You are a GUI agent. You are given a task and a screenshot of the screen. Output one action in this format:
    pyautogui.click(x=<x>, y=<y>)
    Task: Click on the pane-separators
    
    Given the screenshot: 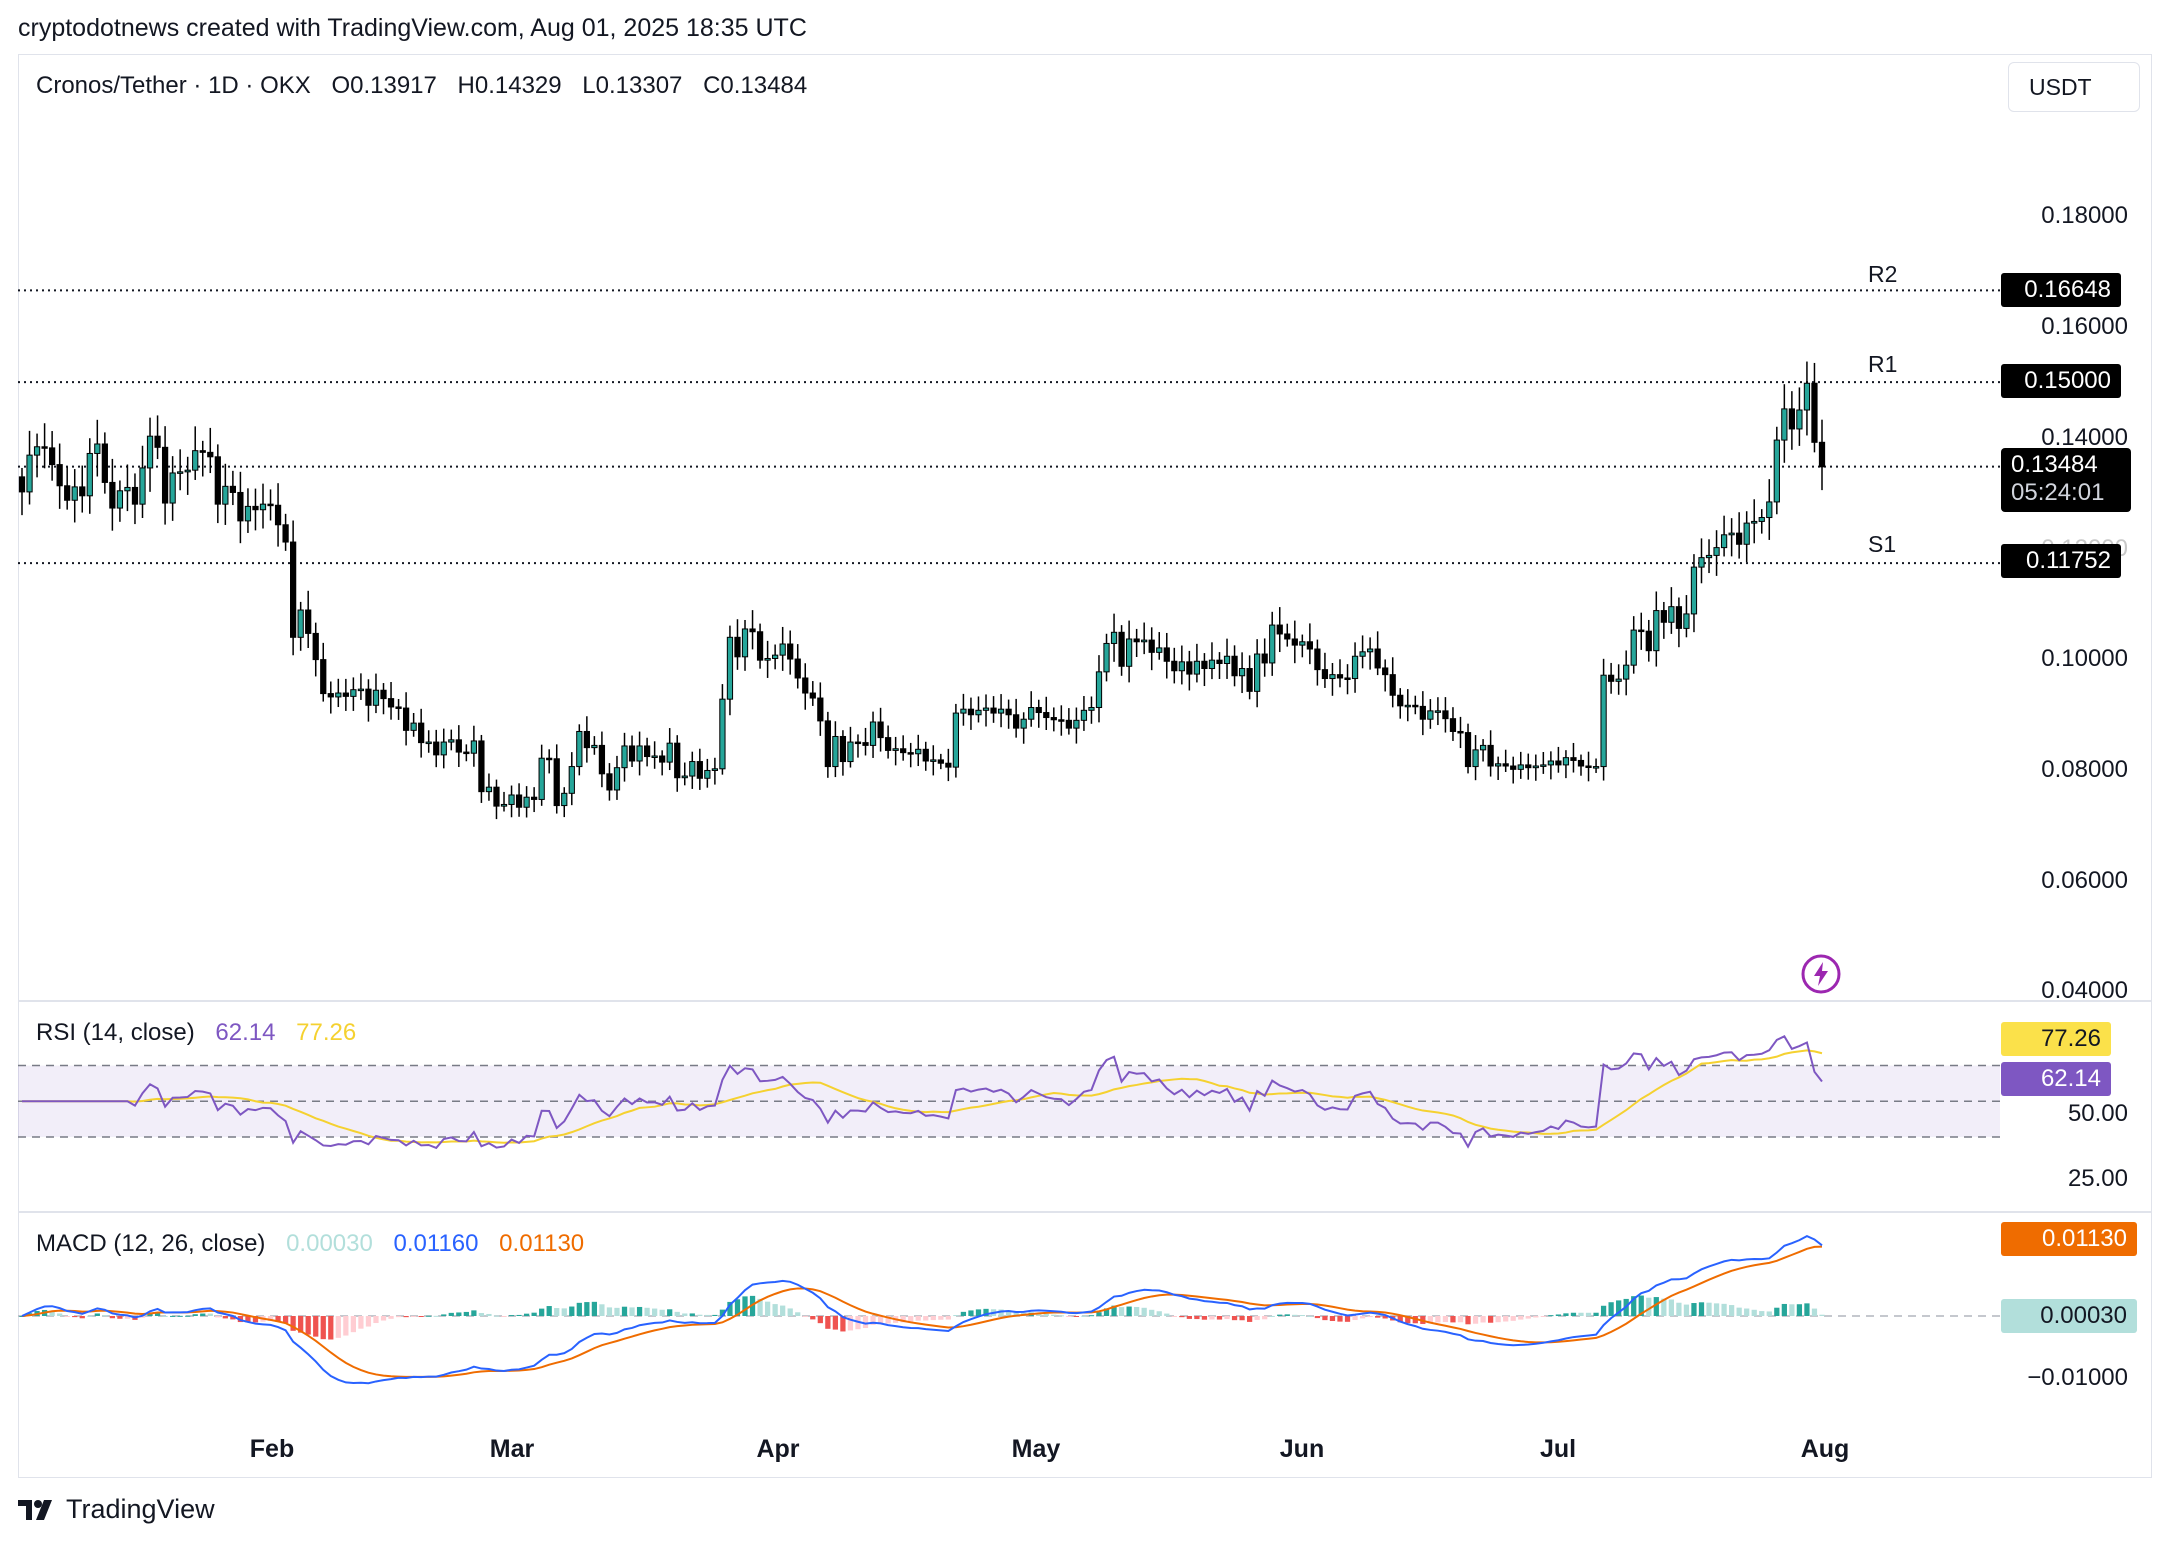 What is the action you would take?
    pyautogui.click(x=1085, y=1106)
    